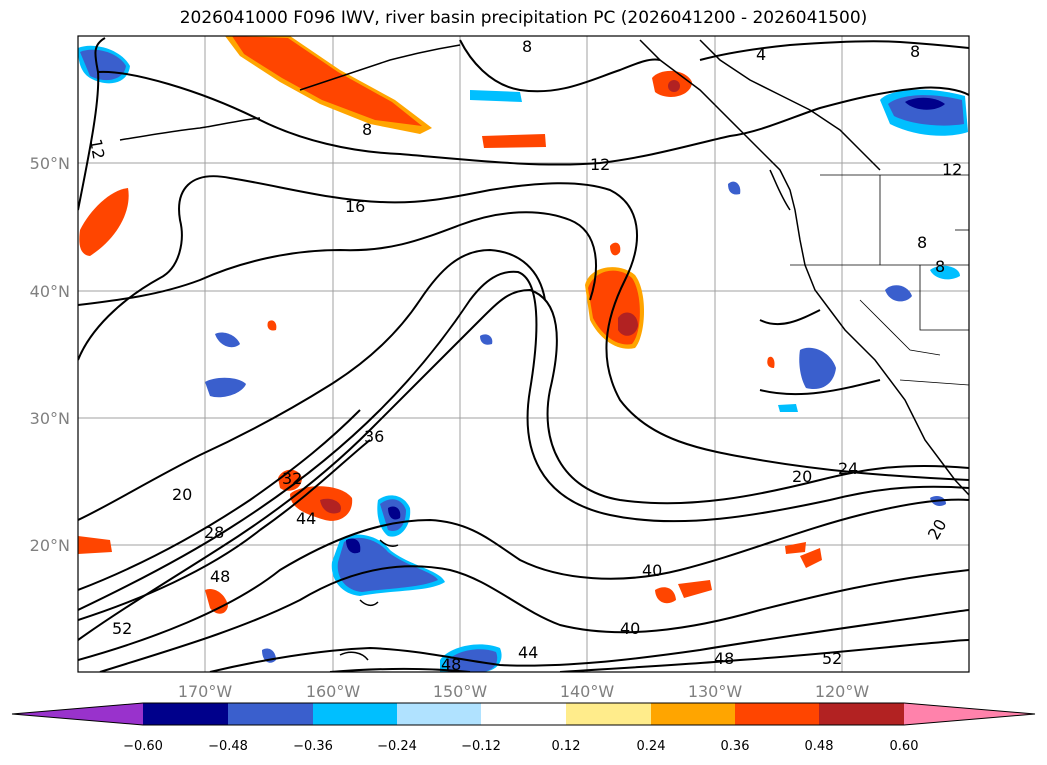 Image resolution: width=1047 pixels, height=765 pixels. What do you see at coordinates (481, 746) in the screenshot?
I see `colorbar-tick-label: −0.12` at bounding box center [481, 746].